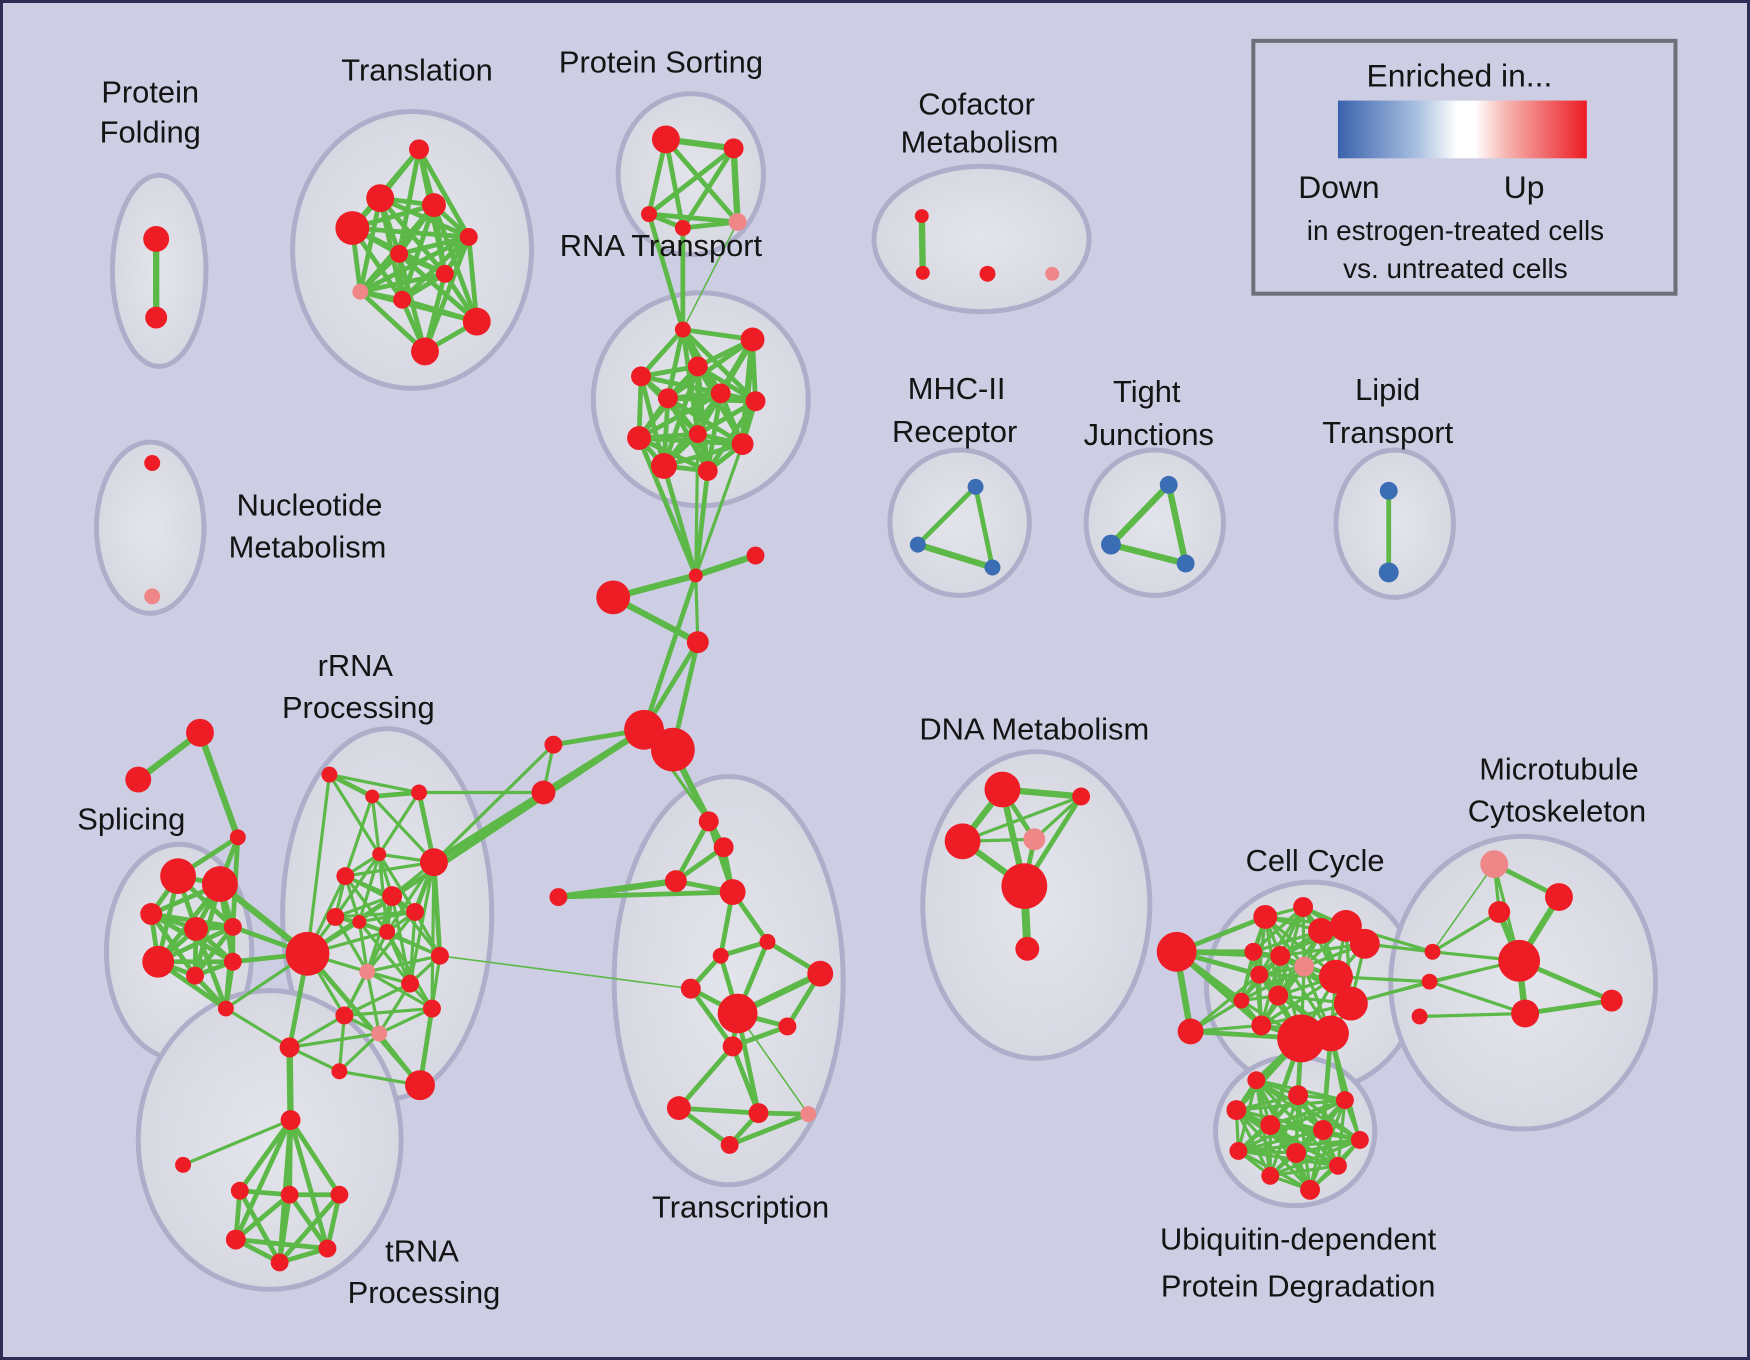 This screenshot has height=1360, width=1750. What do you see at coordinates (356, 665) in the screenshot?
I see `cluster-label: rRNA` at bounding box center [356, 665].